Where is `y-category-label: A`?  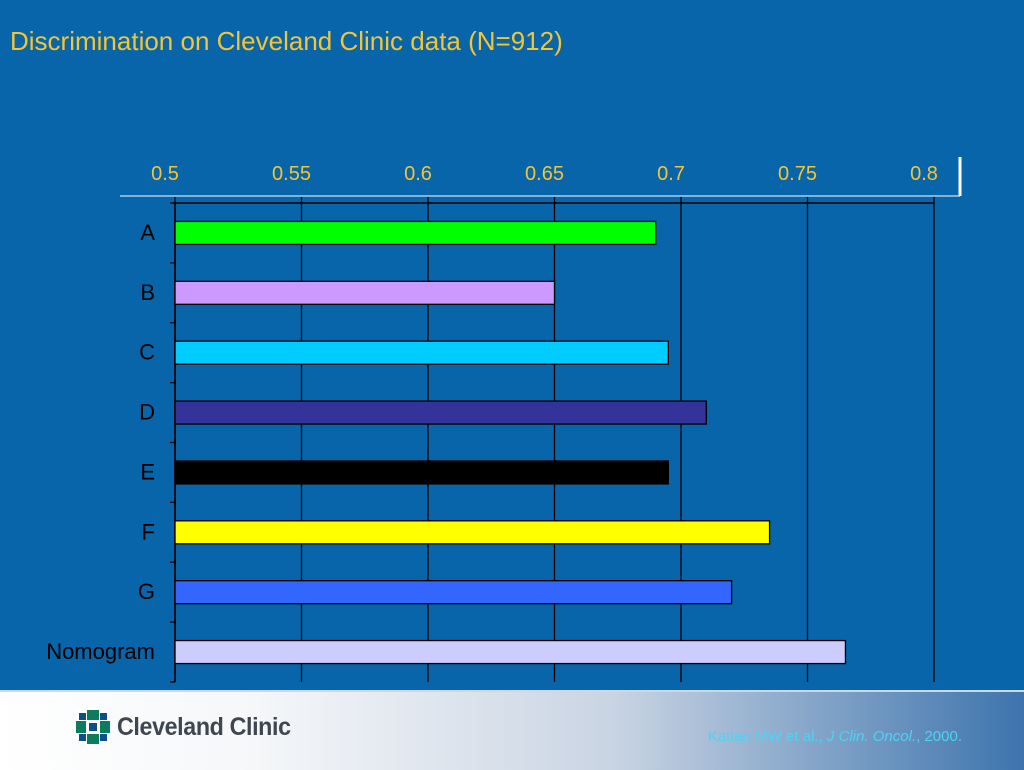
y-category-label: A is located at coordinates (147, 232).